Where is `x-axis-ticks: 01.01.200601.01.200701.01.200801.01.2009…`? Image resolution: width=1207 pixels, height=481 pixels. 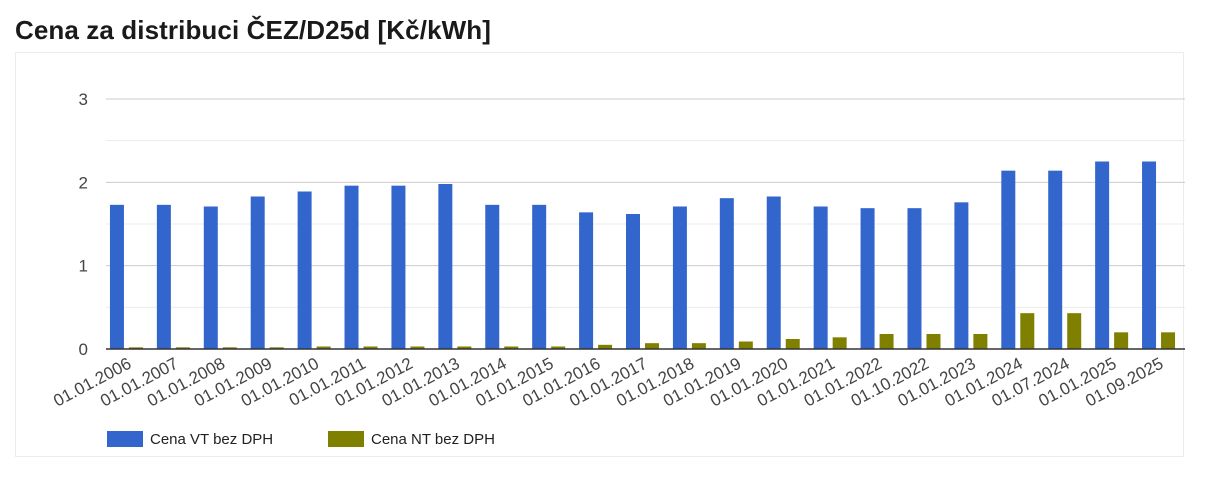
x-axis-ticks: 01.01.200601.01.200701.01.200801.01.2009… is located at coordinates (608, 382).